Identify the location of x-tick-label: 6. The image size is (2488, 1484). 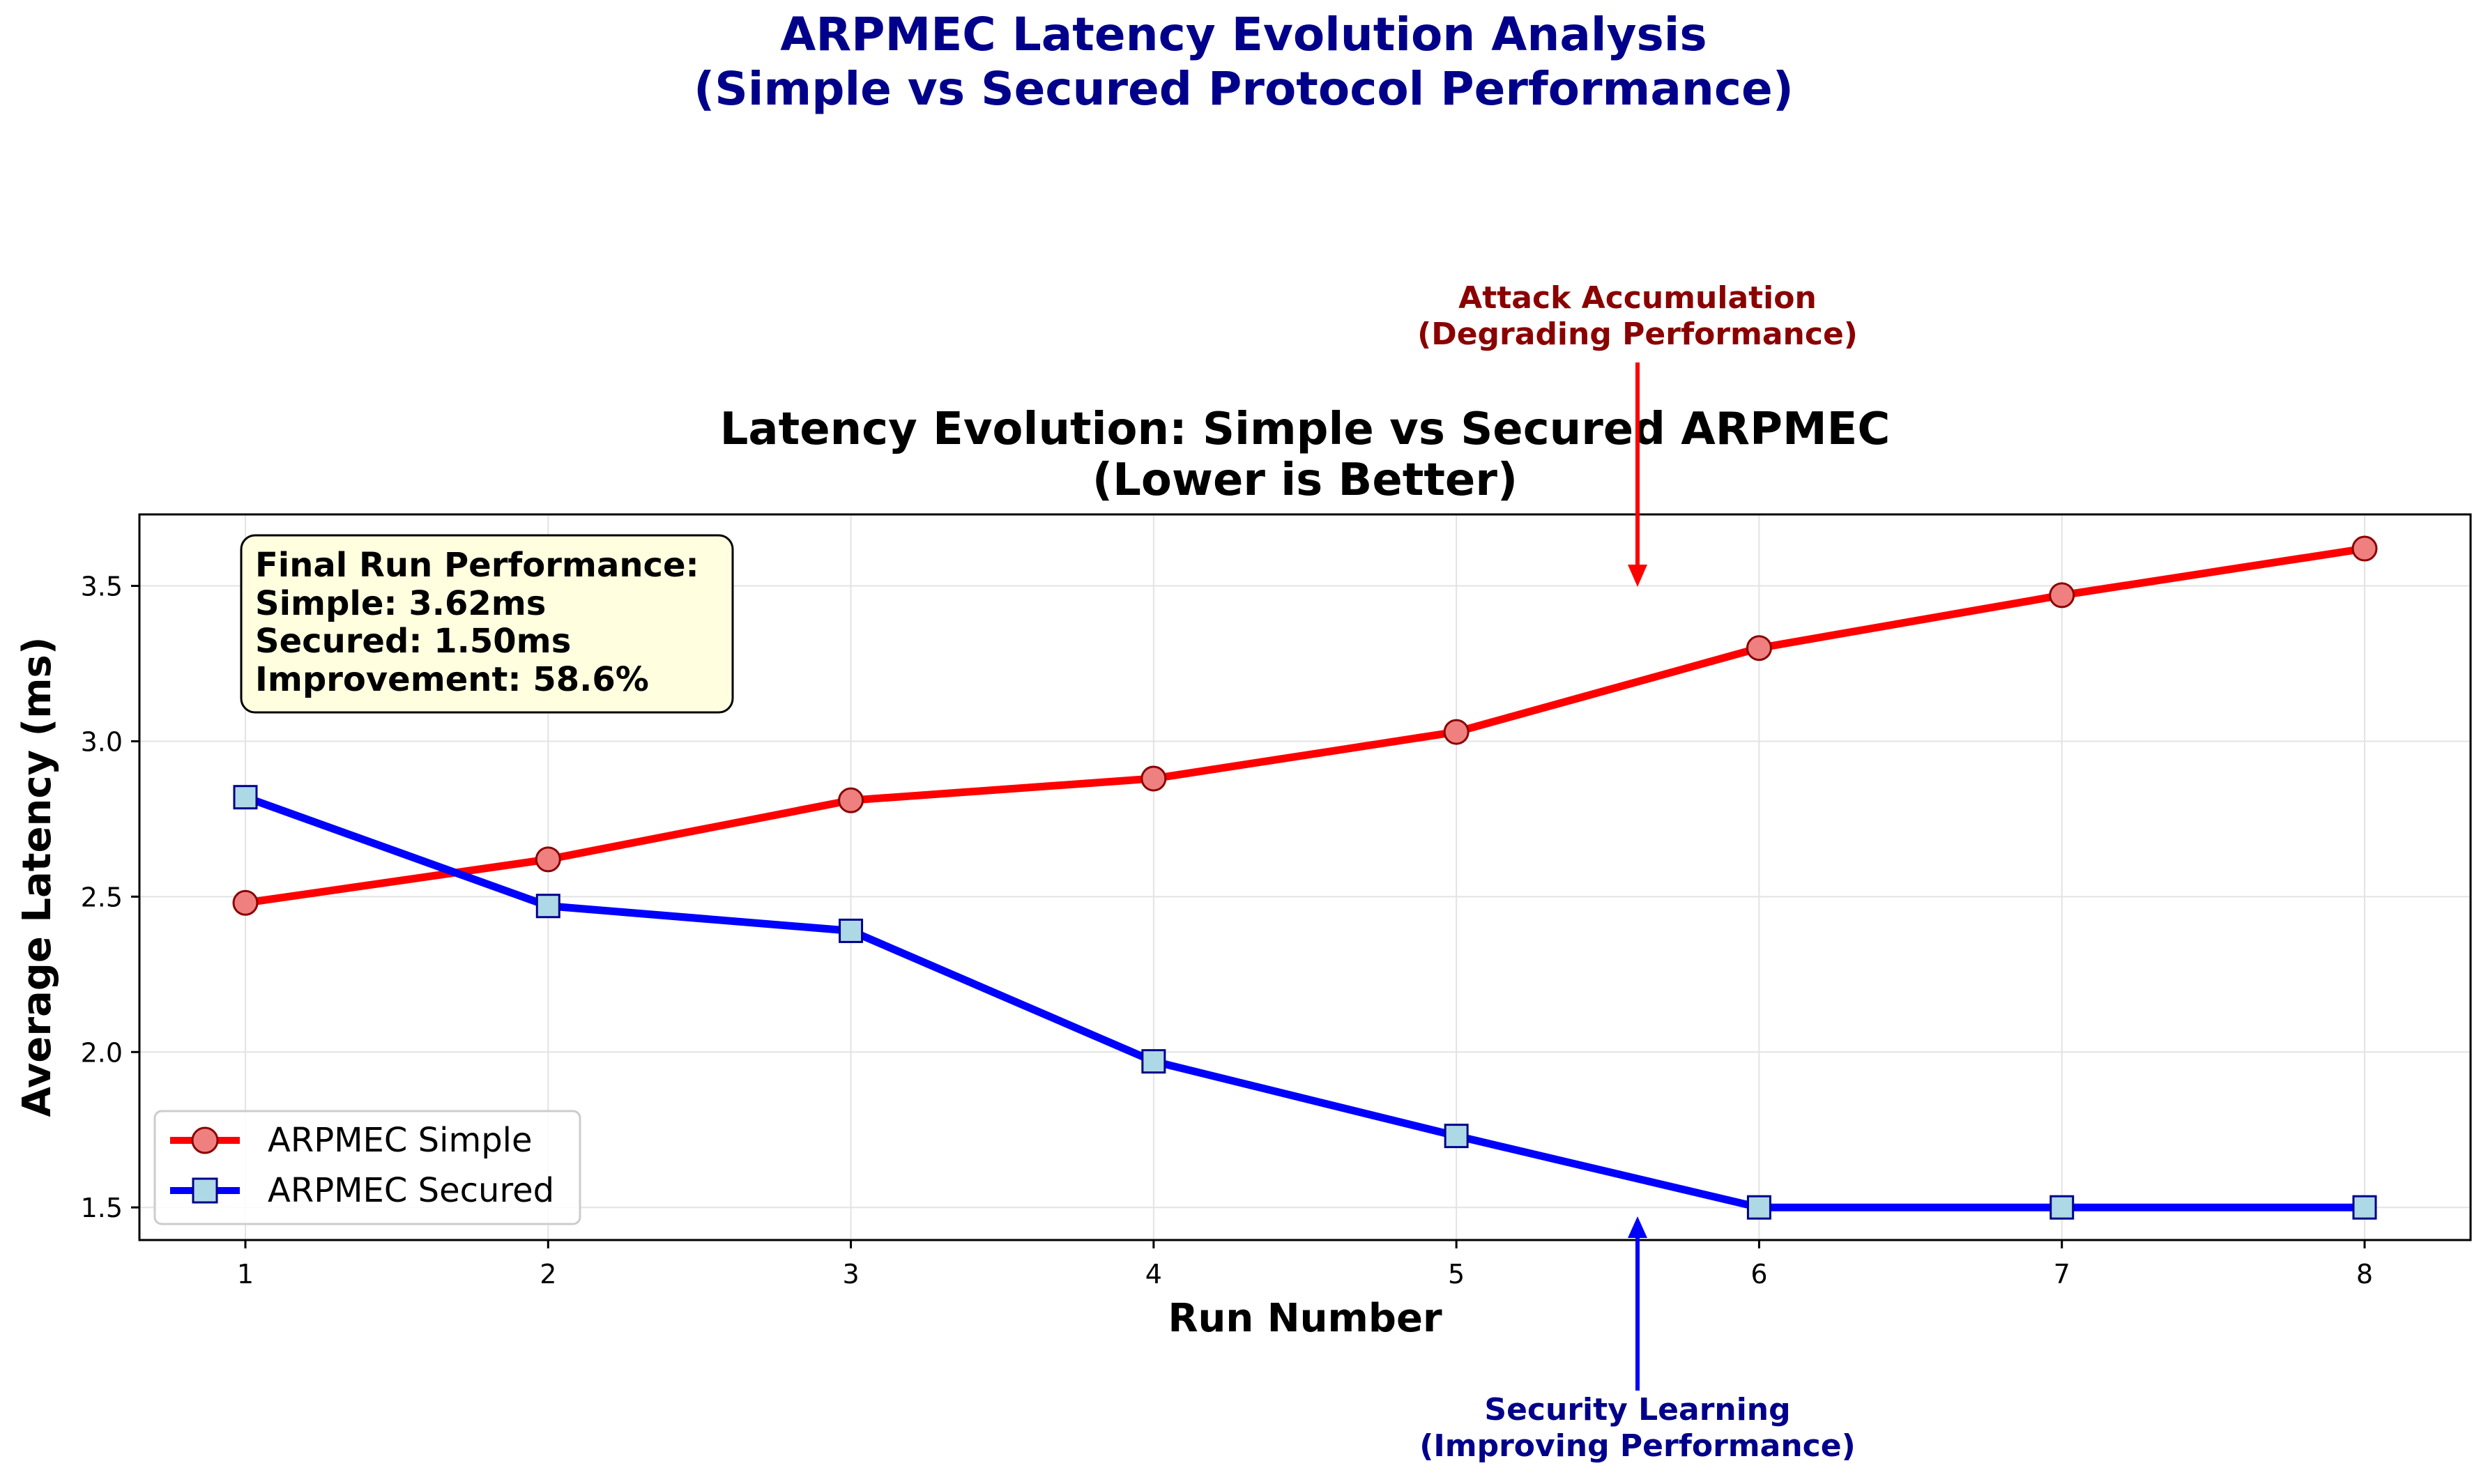
(1758, 1274).